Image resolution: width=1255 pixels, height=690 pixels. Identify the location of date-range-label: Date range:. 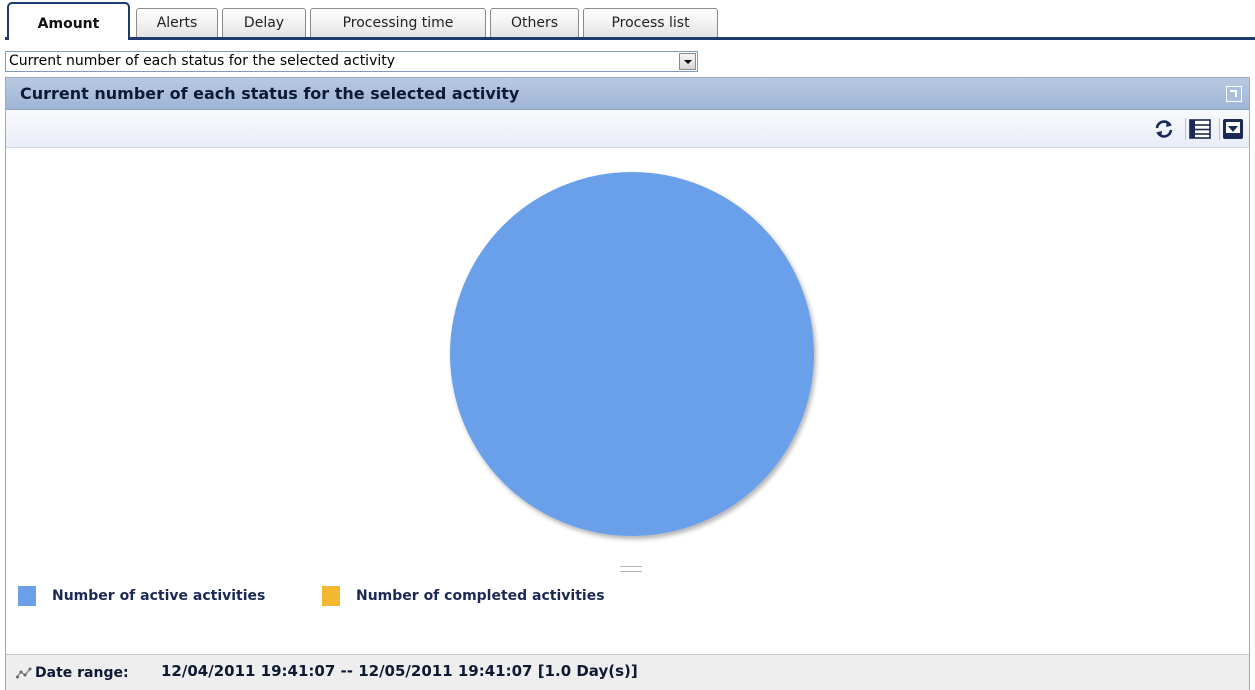
(82, 673).